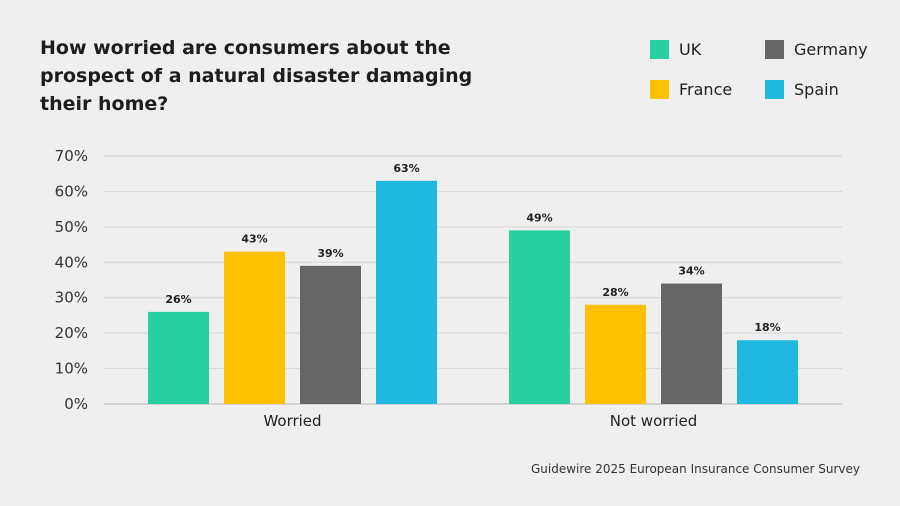 Image resolution: width=900 pixels, height=506 pixels. Describe the element at coordinates (831, 49) in the screenshot. I see `legend-label-germany: Germany` at that location.